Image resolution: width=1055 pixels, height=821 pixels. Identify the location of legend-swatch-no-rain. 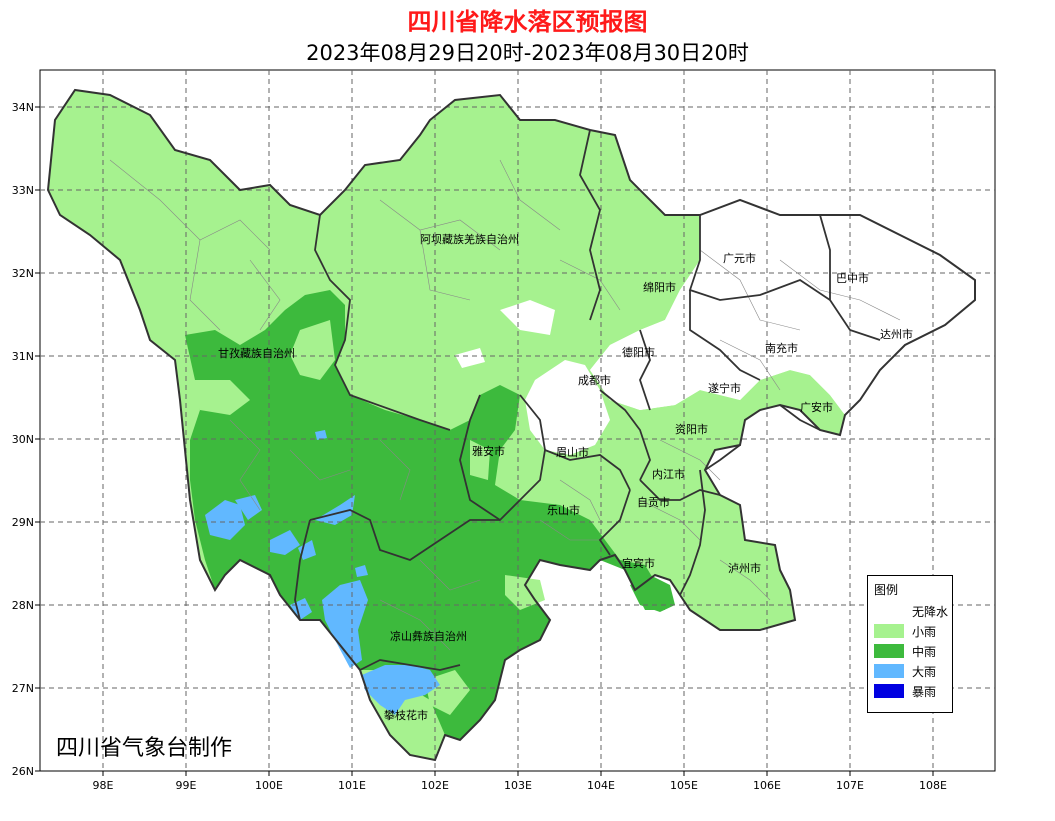
(889, 611).